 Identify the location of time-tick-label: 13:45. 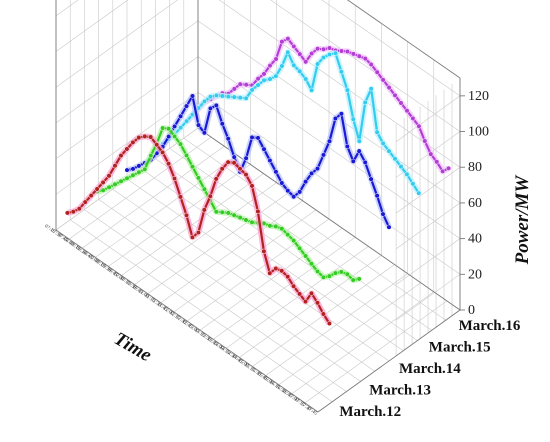
(212, 342).